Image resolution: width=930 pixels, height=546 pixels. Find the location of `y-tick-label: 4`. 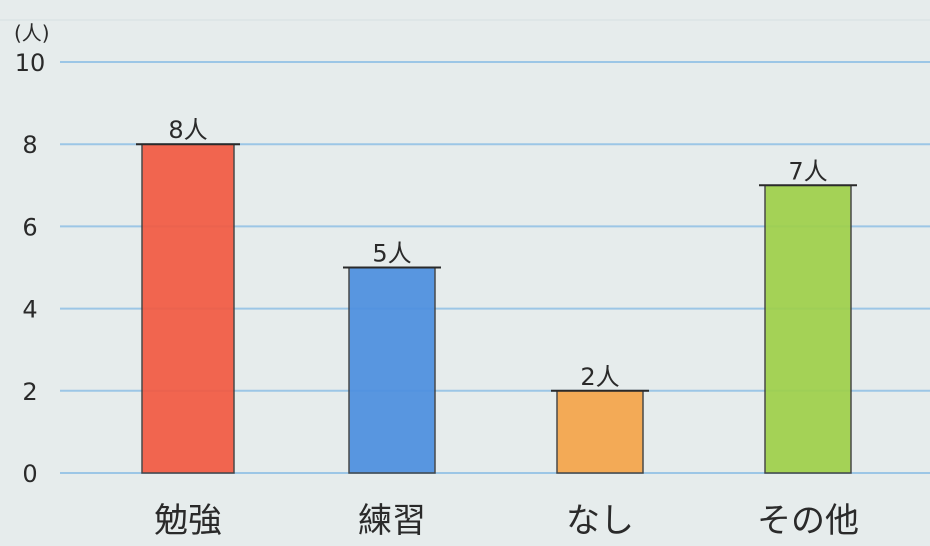

y-tick-label: 4 is located at coordinates (29, 310).